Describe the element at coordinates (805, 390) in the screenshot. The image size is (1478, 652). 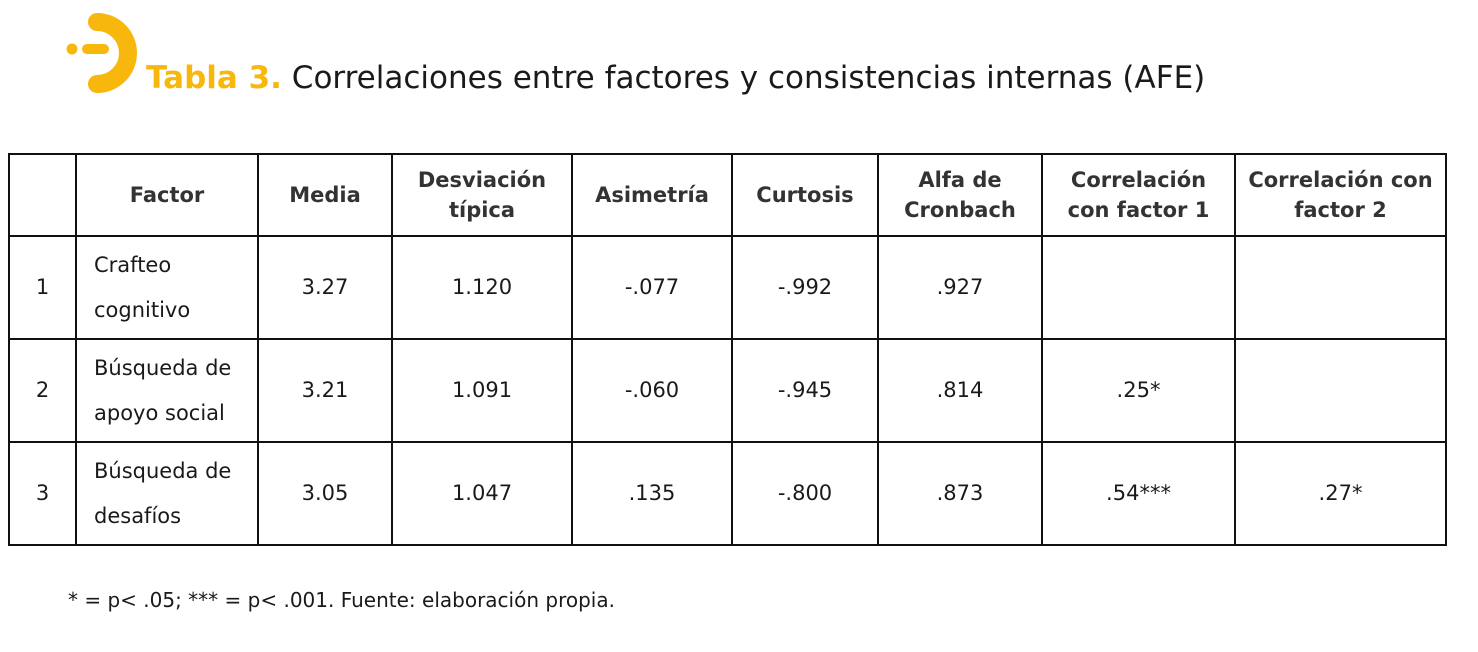
I see `cell-curtosis: -.945` at that location.